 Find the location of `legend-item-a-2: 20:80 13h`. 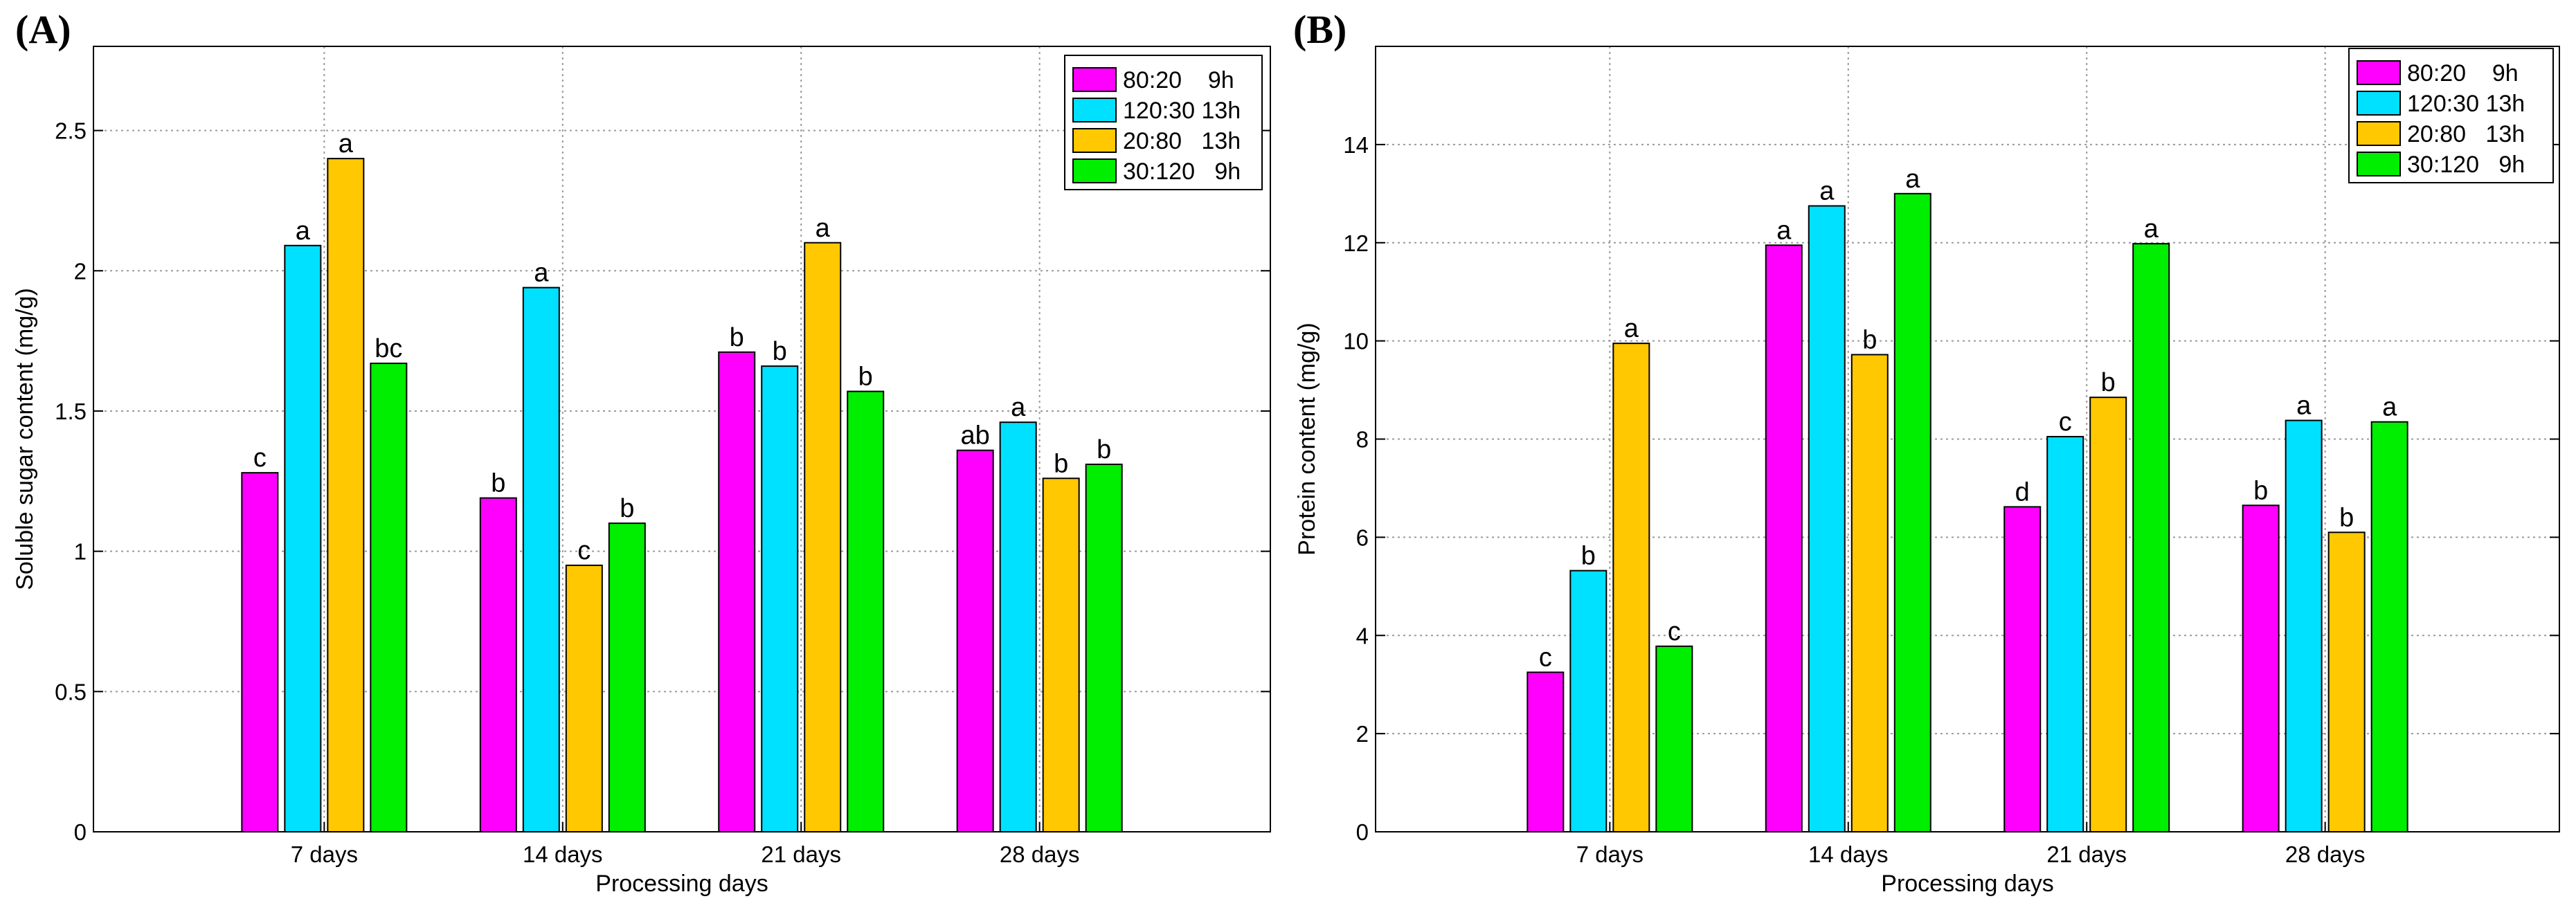

legend-item-a-2: 20:80 13h is located at coordinates (1156, 141).